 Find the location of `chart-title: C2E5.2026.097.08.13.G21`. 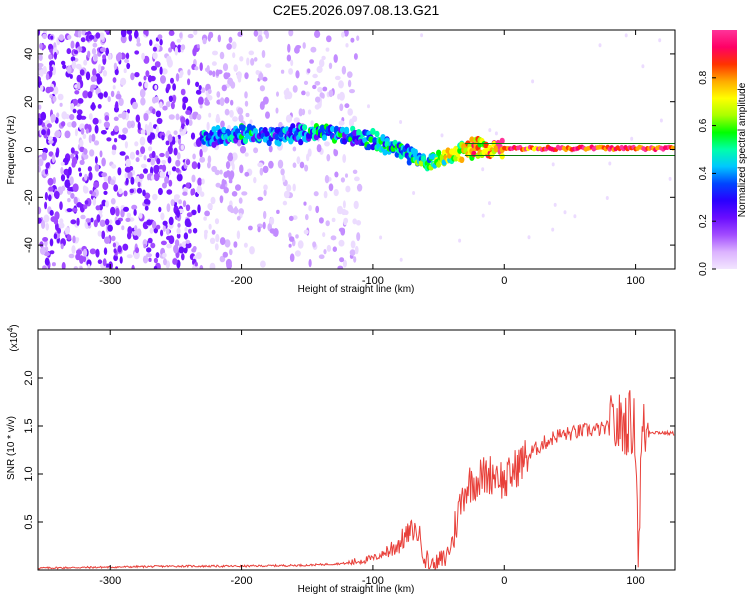

chart-title: C2E5.2026.097.08.13.G21 is located at coordinates (356, 10).